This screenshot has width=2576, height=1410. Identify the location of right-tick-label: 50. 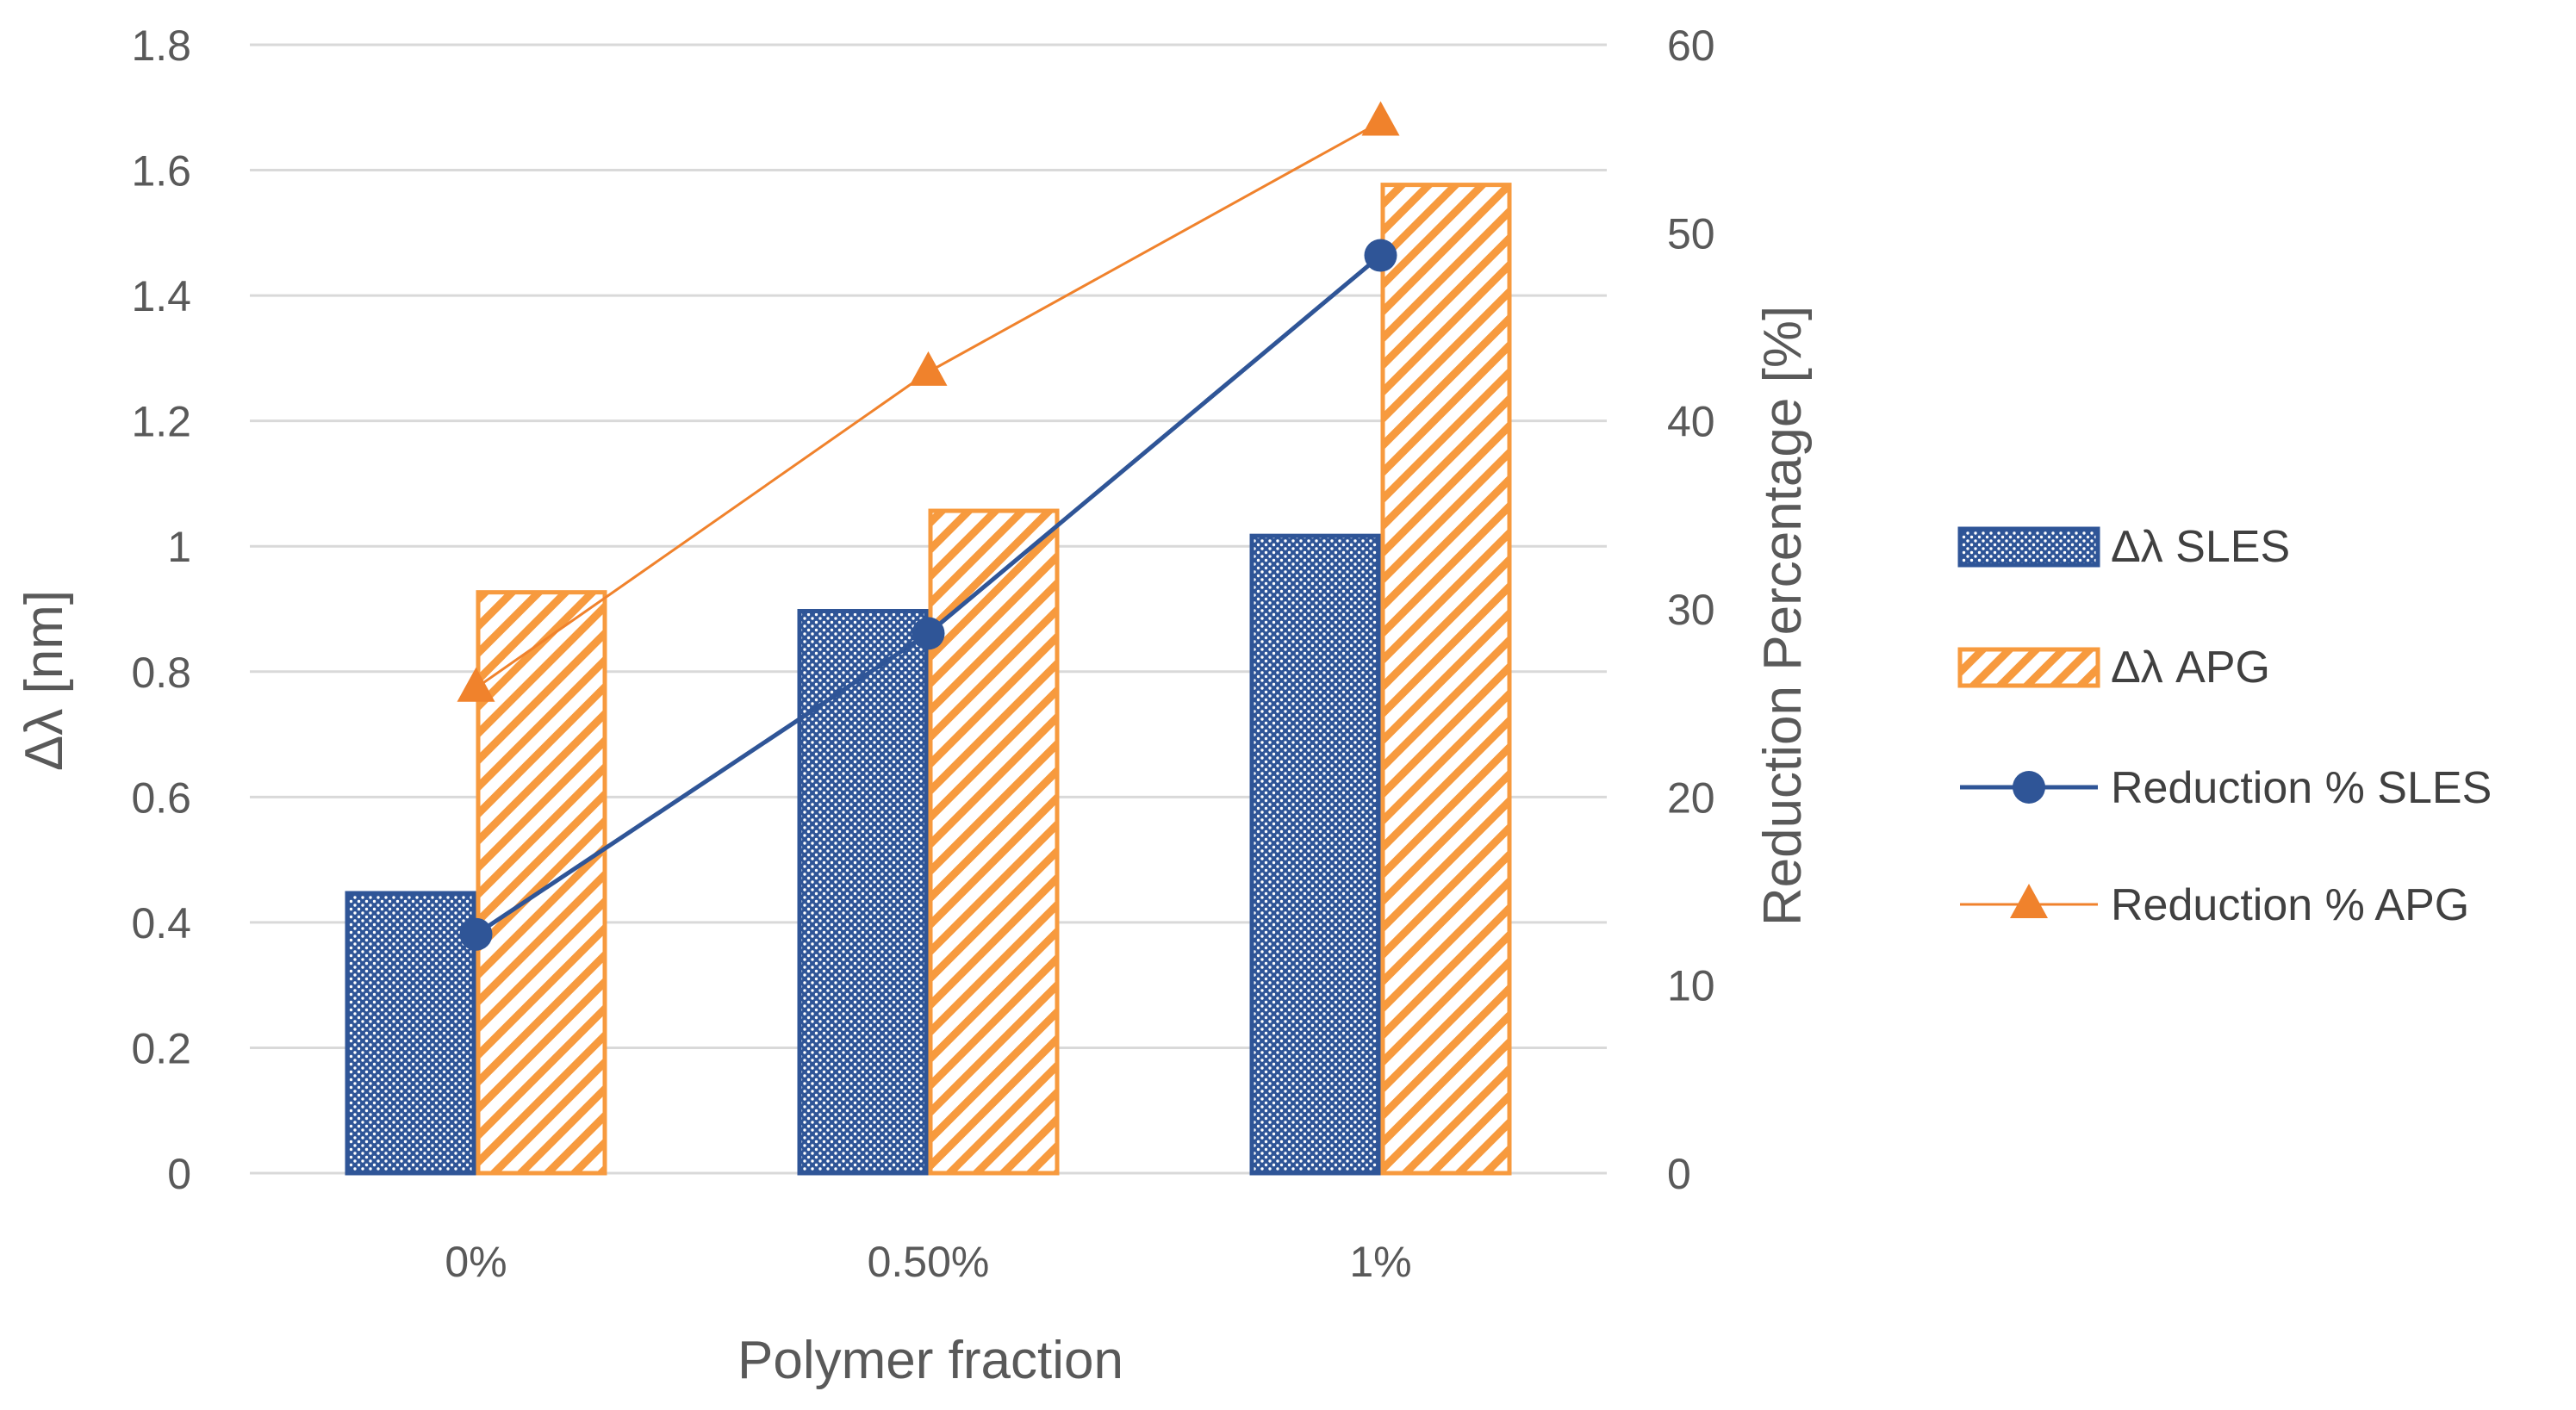
(1691, 234).